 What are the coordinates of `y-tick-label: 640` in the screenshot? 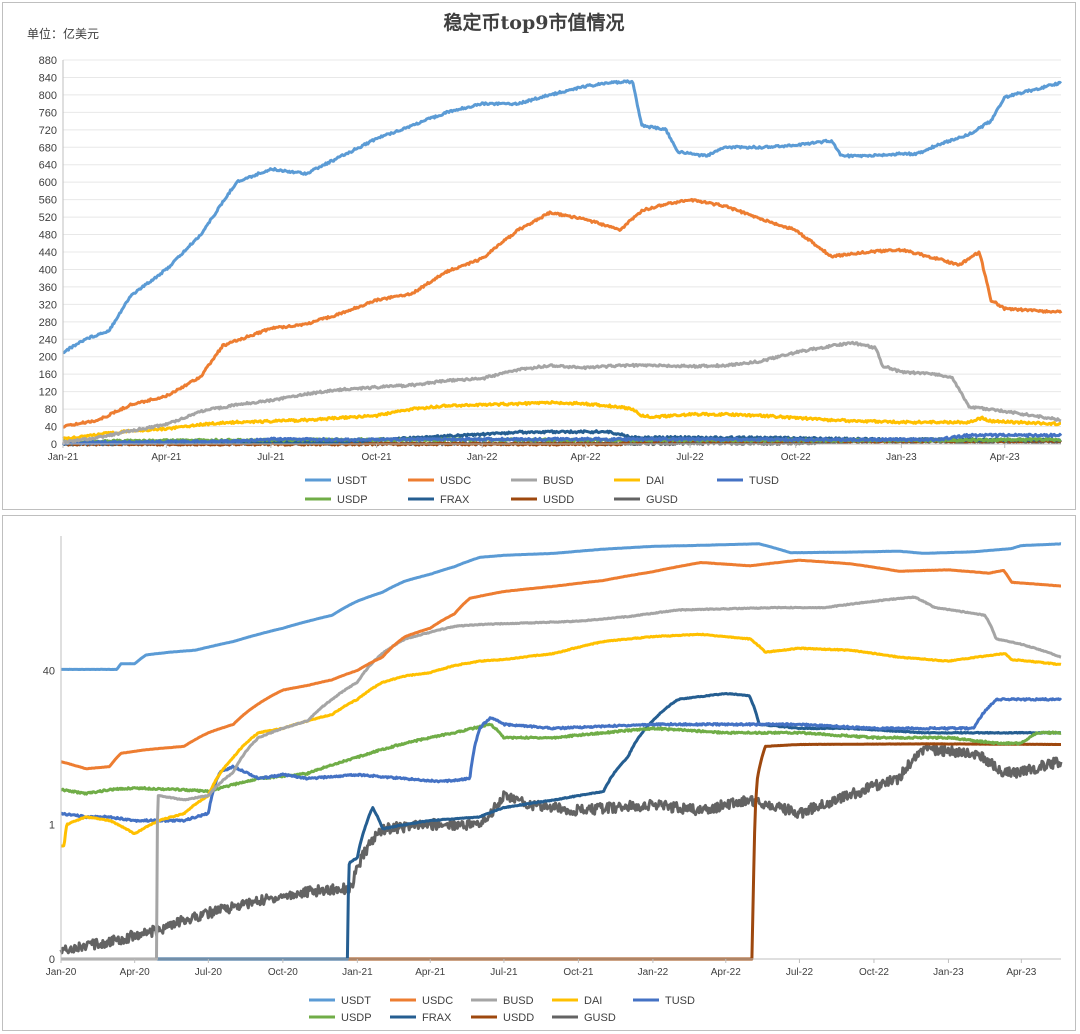 It's located at (48, 166).